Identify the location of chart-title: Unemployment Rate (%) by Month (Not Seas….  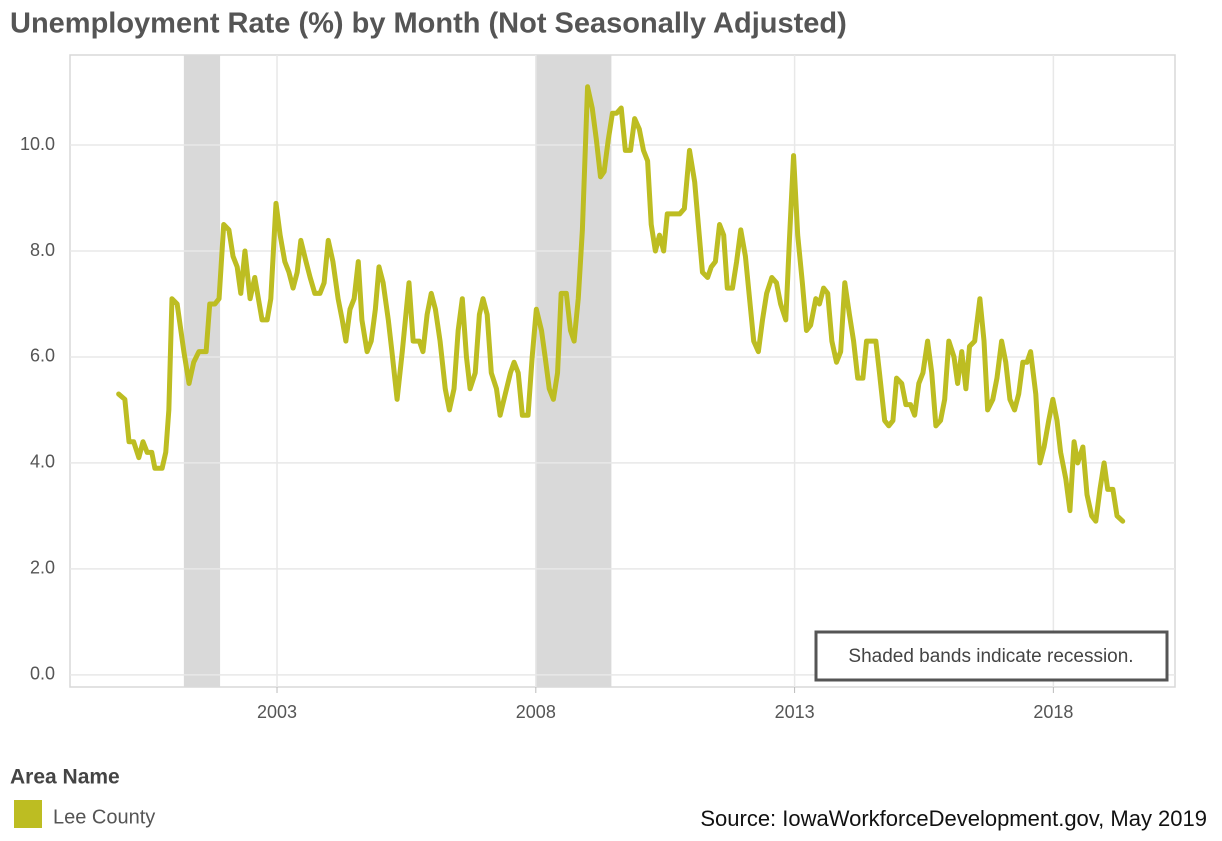
(428, 24).